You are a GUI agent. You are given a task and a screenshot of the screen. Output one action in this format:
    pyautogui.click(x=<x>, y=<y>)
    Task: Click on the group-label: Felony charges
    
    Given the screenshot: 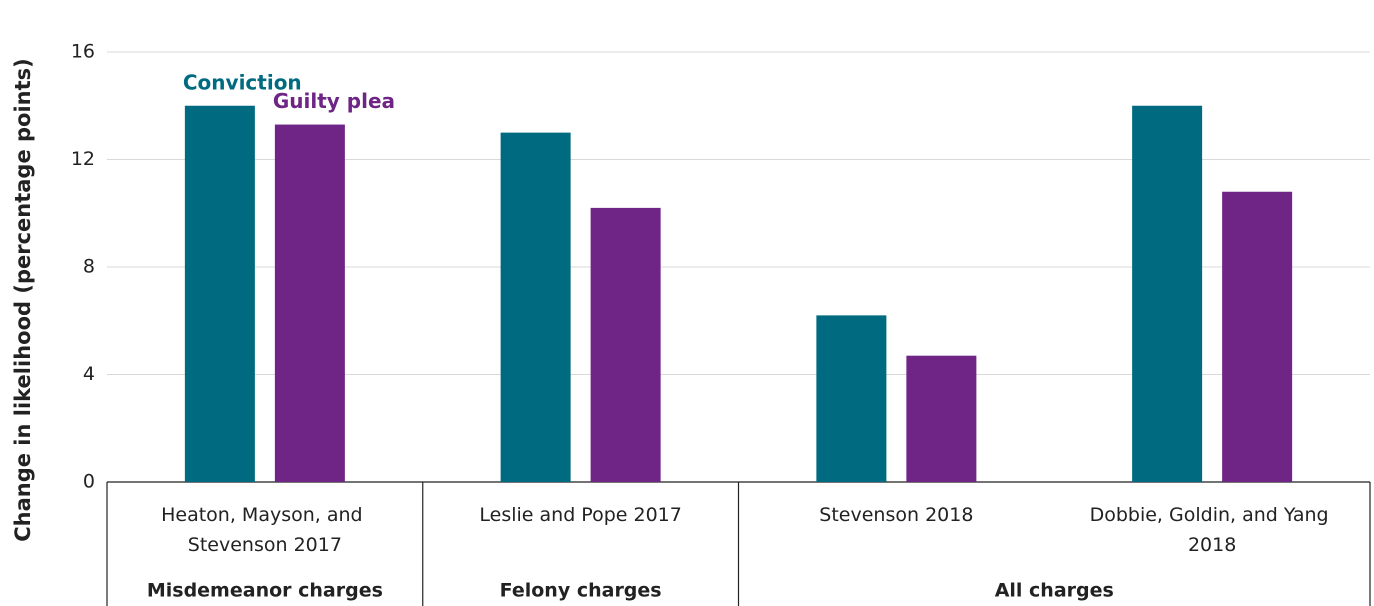 What is the action you would take?
    pyautogui.click(x=581, y=591)
    